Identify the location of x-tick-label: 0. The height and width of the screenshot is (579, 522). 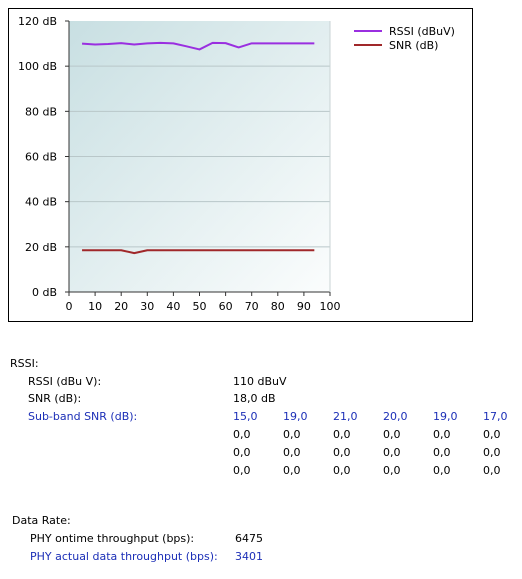
(69, 306).